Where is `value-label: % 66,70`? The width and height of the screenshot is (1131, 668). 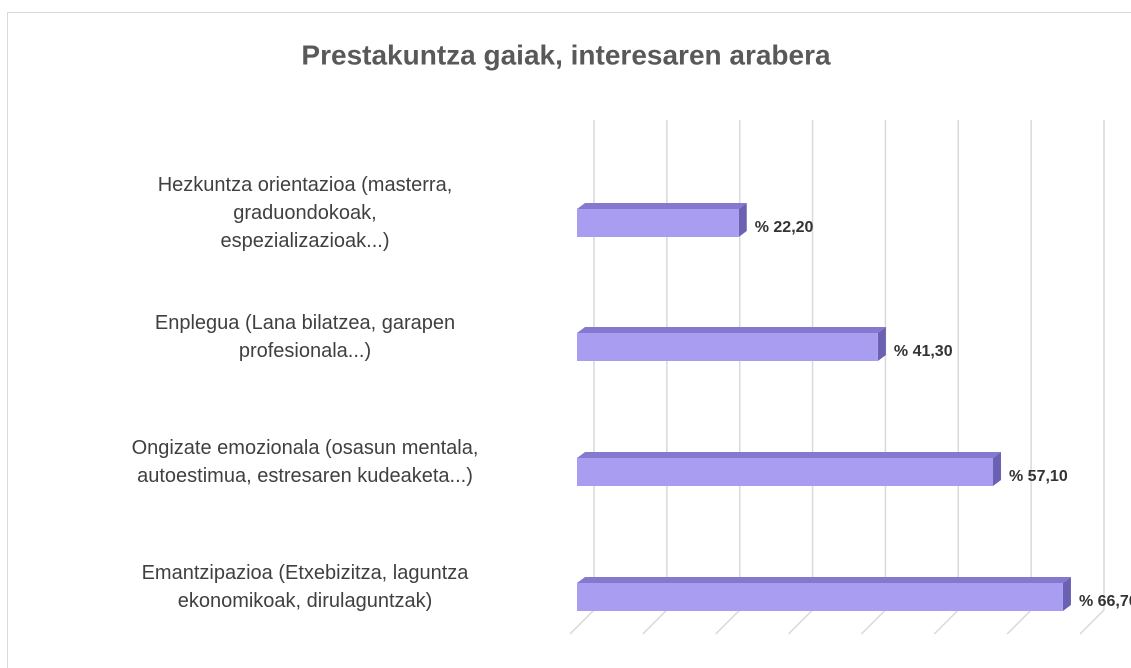
value-label: % 66,70 is located at coordinates (1105, 601).